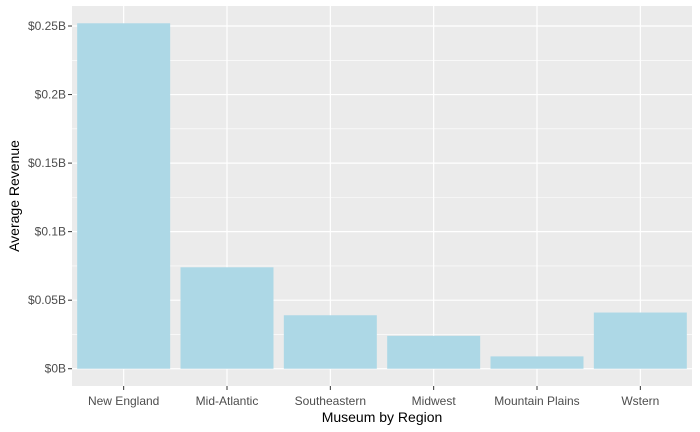  What do you see at coordinates (50, 95) in the screenshot?
I see `y-tick-label: $0.2B` at bounding box center [50, 95].